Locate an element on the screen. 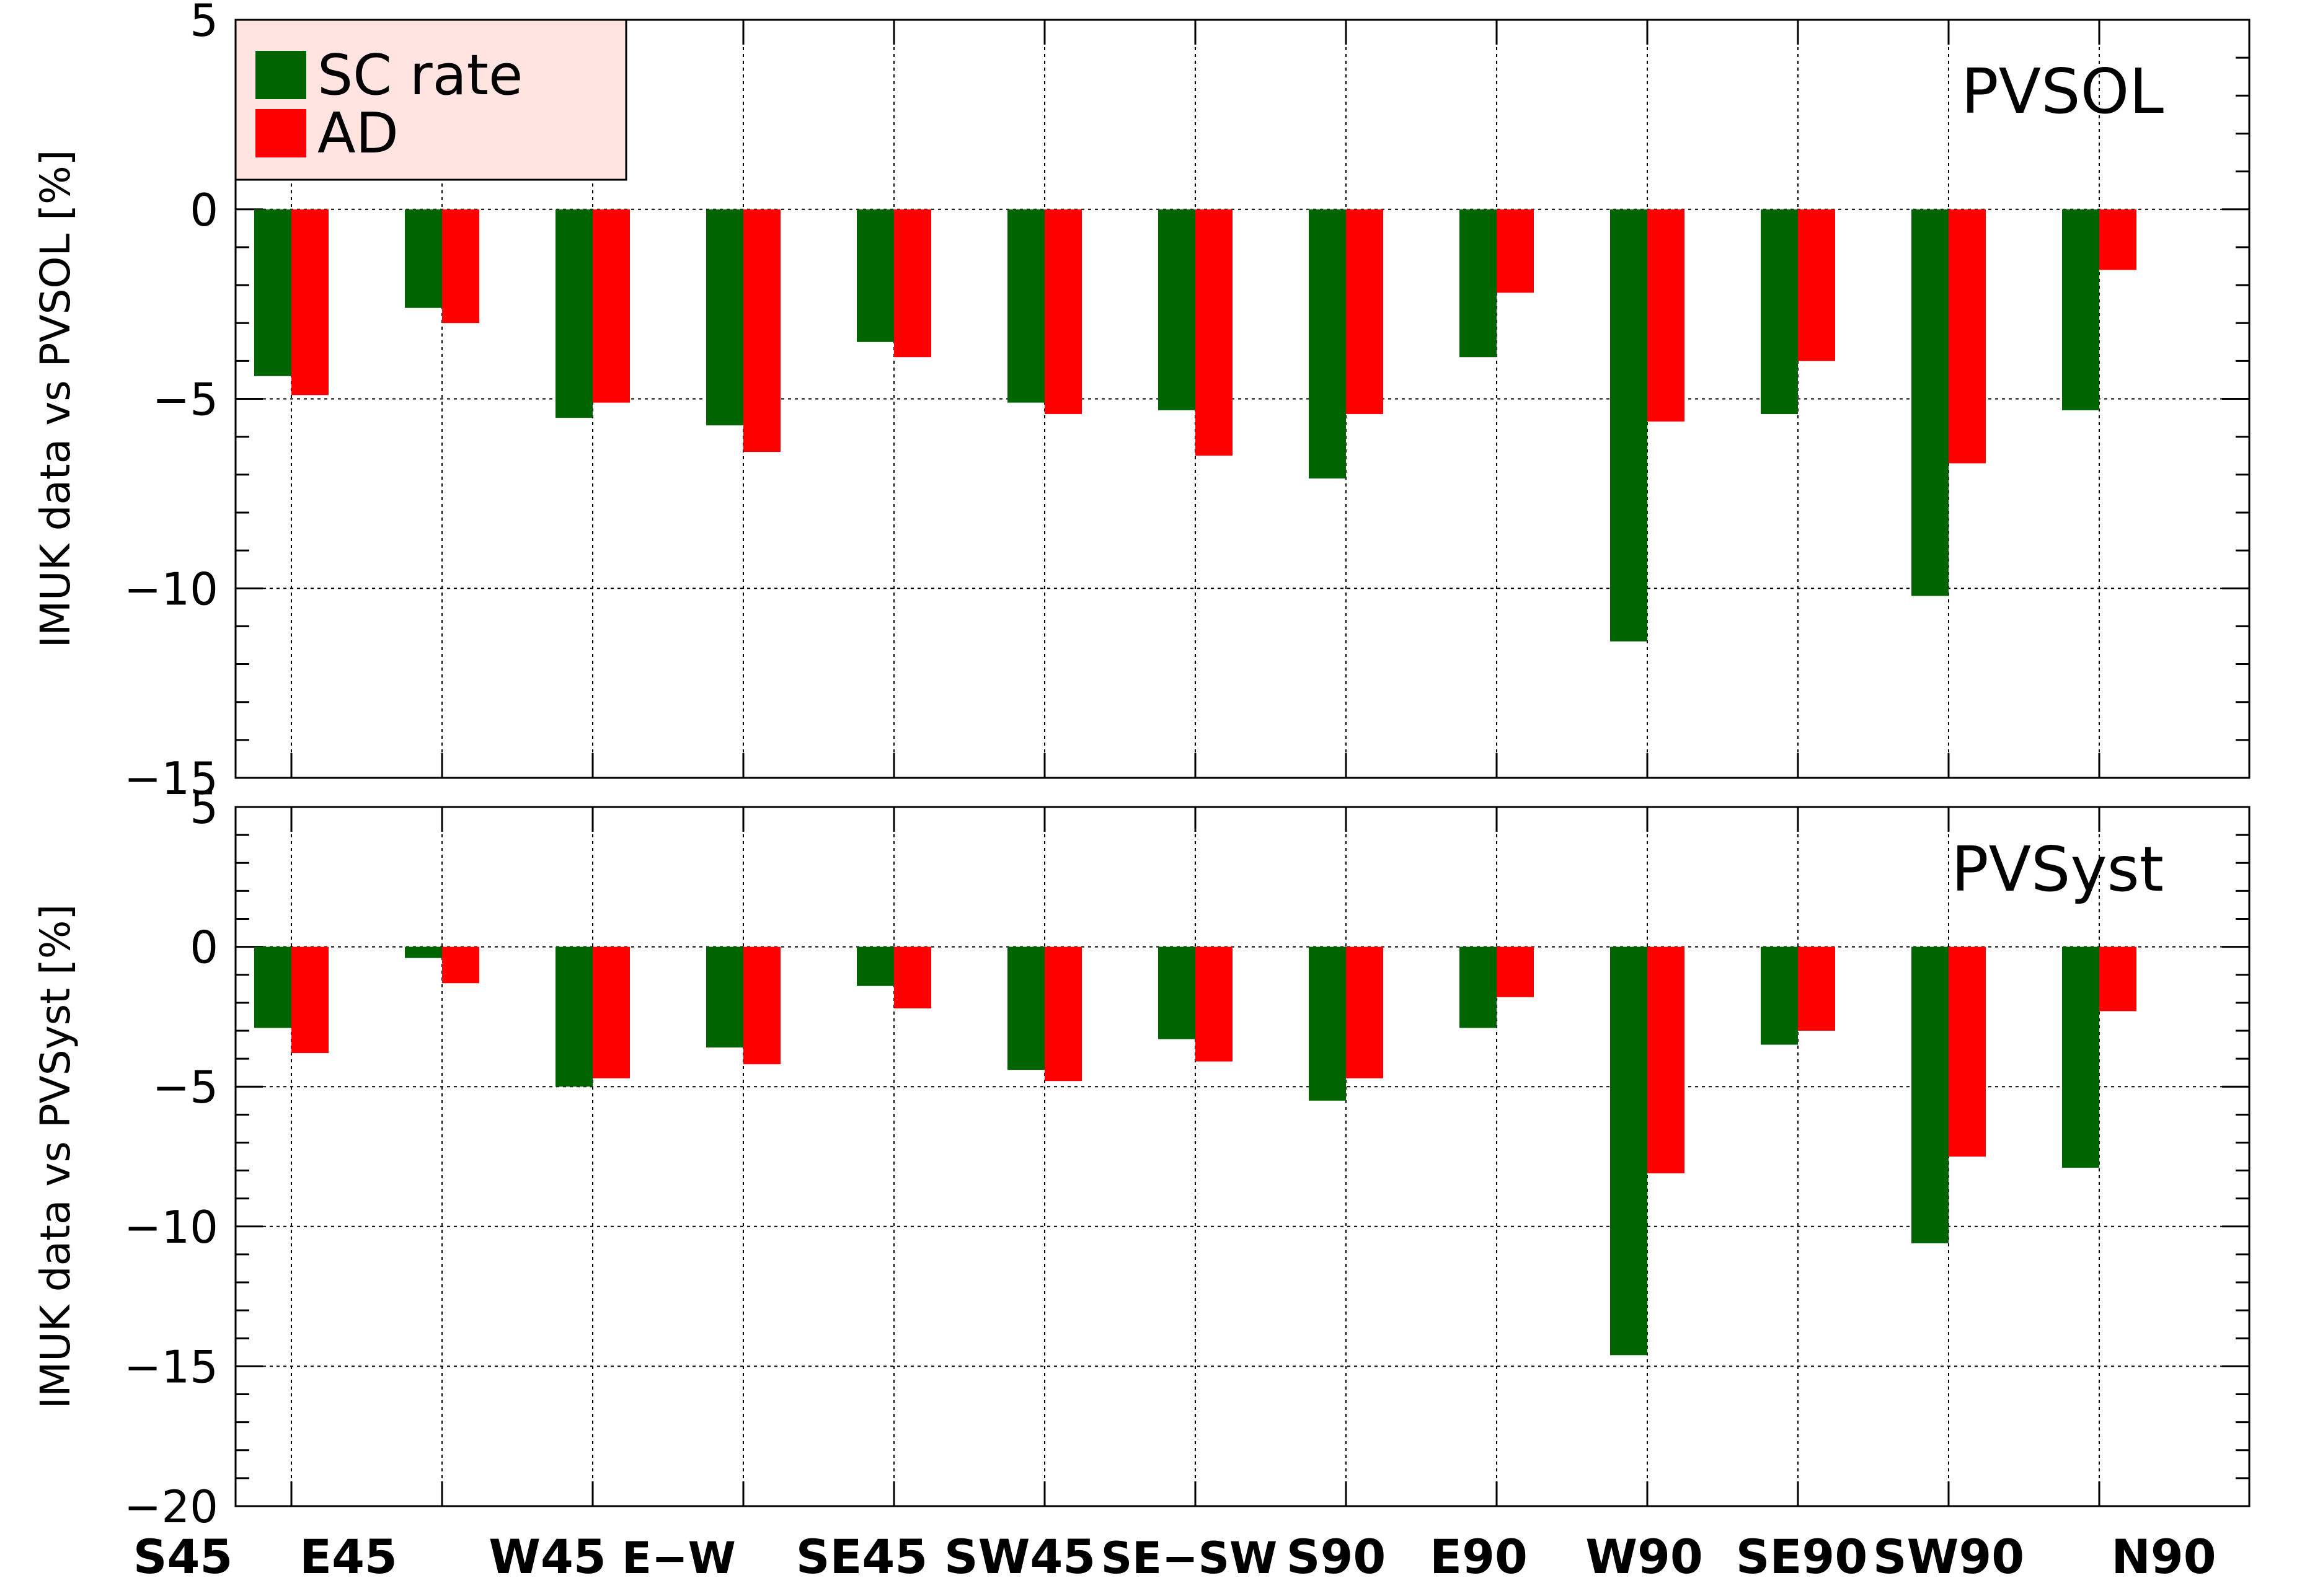  legend-label: AD is located at coordinates (358, 133).